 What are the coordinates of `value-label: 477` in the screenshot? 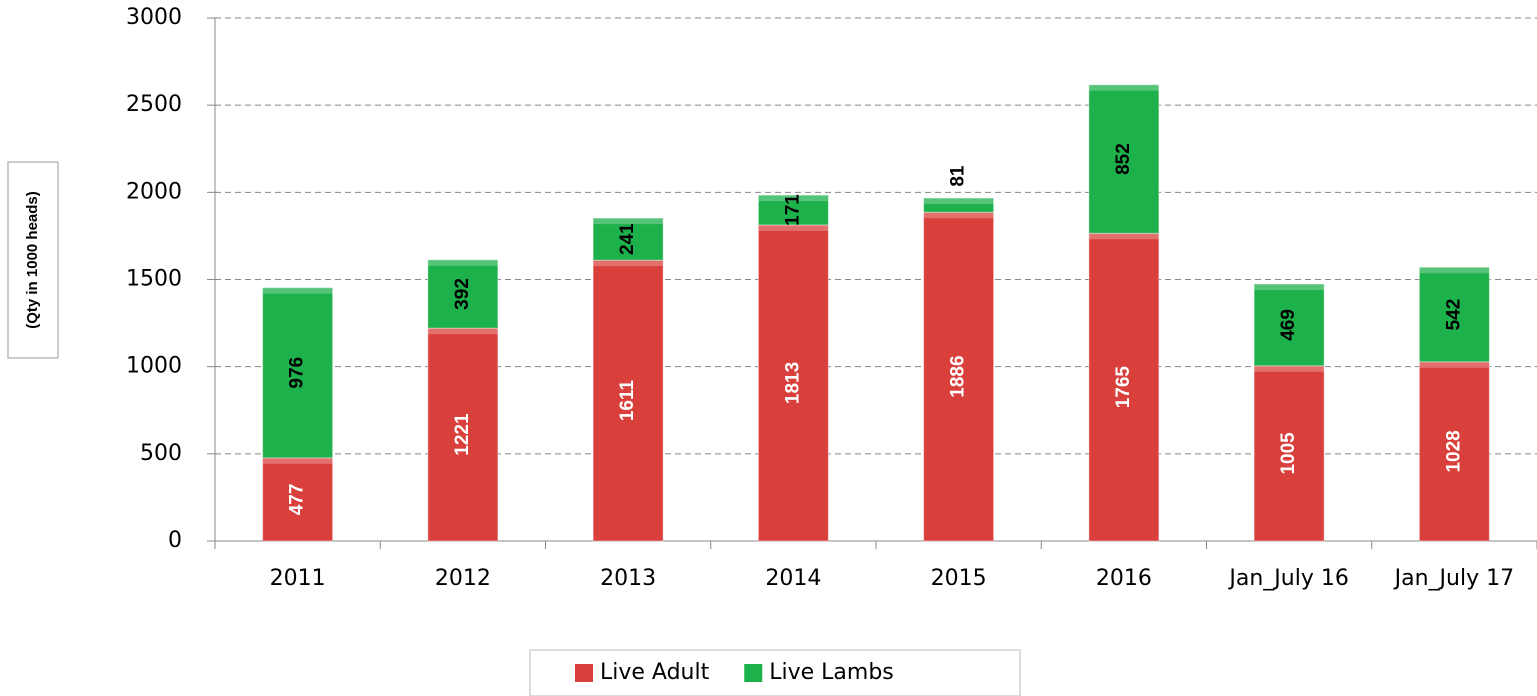 It's located at (297, 500).